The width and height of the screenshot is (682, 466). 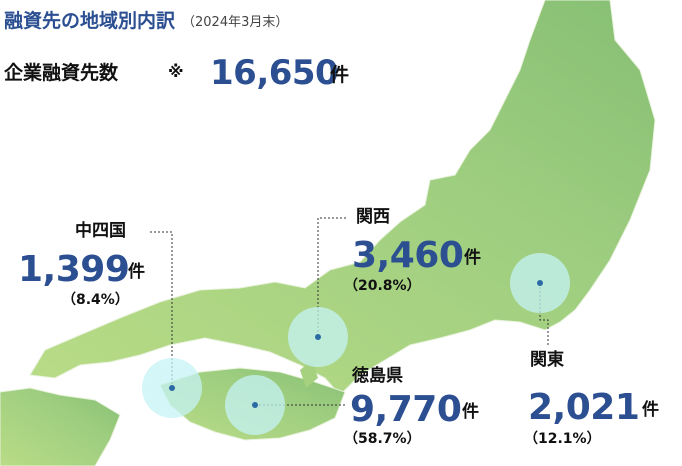 I want to click on region-share: （58.7%）, so click(x=382, y=439).